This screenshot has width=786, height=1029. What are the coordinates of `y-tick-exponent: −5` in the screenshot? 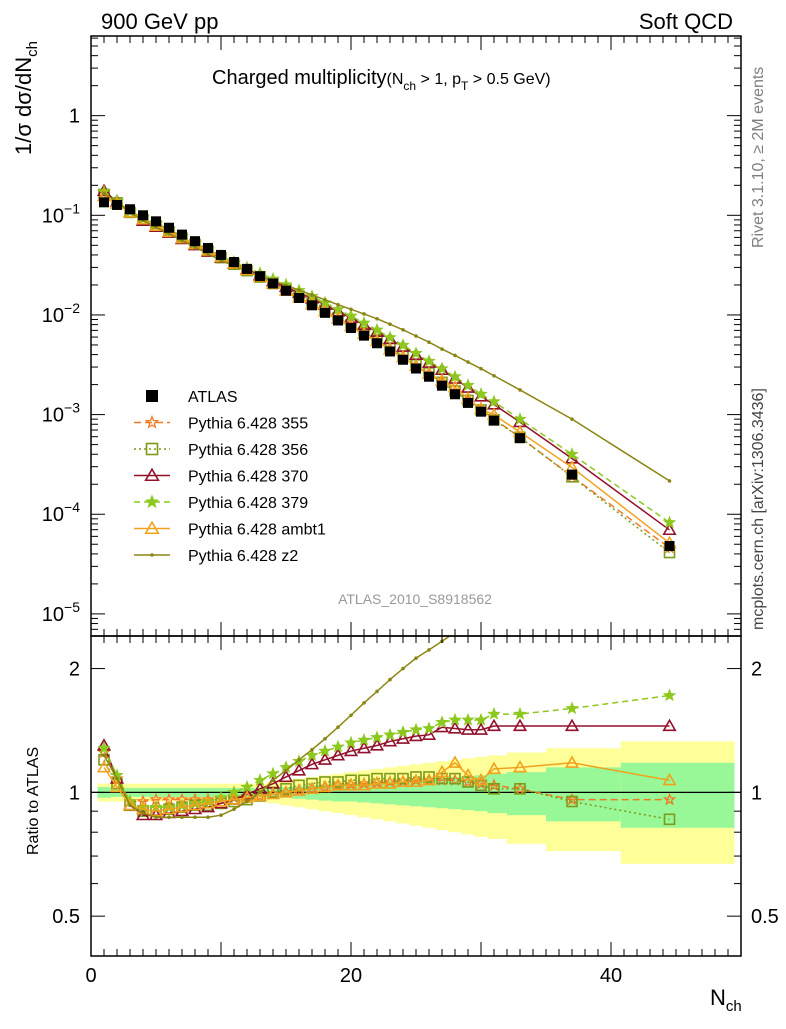 It's located at (72, 607).